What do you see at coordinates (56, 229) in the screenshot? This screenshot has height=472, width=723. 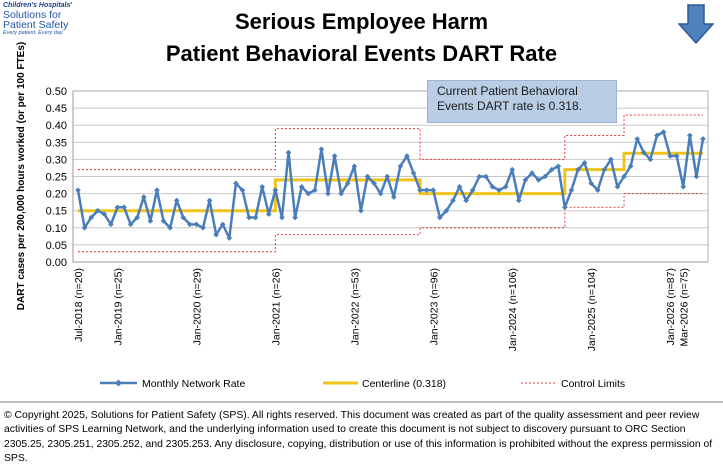 I see `y-tick-label: 0.10` at bounding box center [56, 229].